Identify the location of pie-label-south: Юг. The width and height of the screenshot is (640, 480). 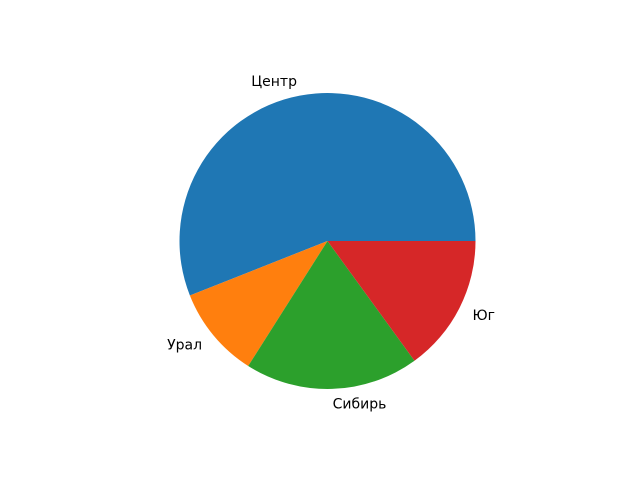
(484, 316).